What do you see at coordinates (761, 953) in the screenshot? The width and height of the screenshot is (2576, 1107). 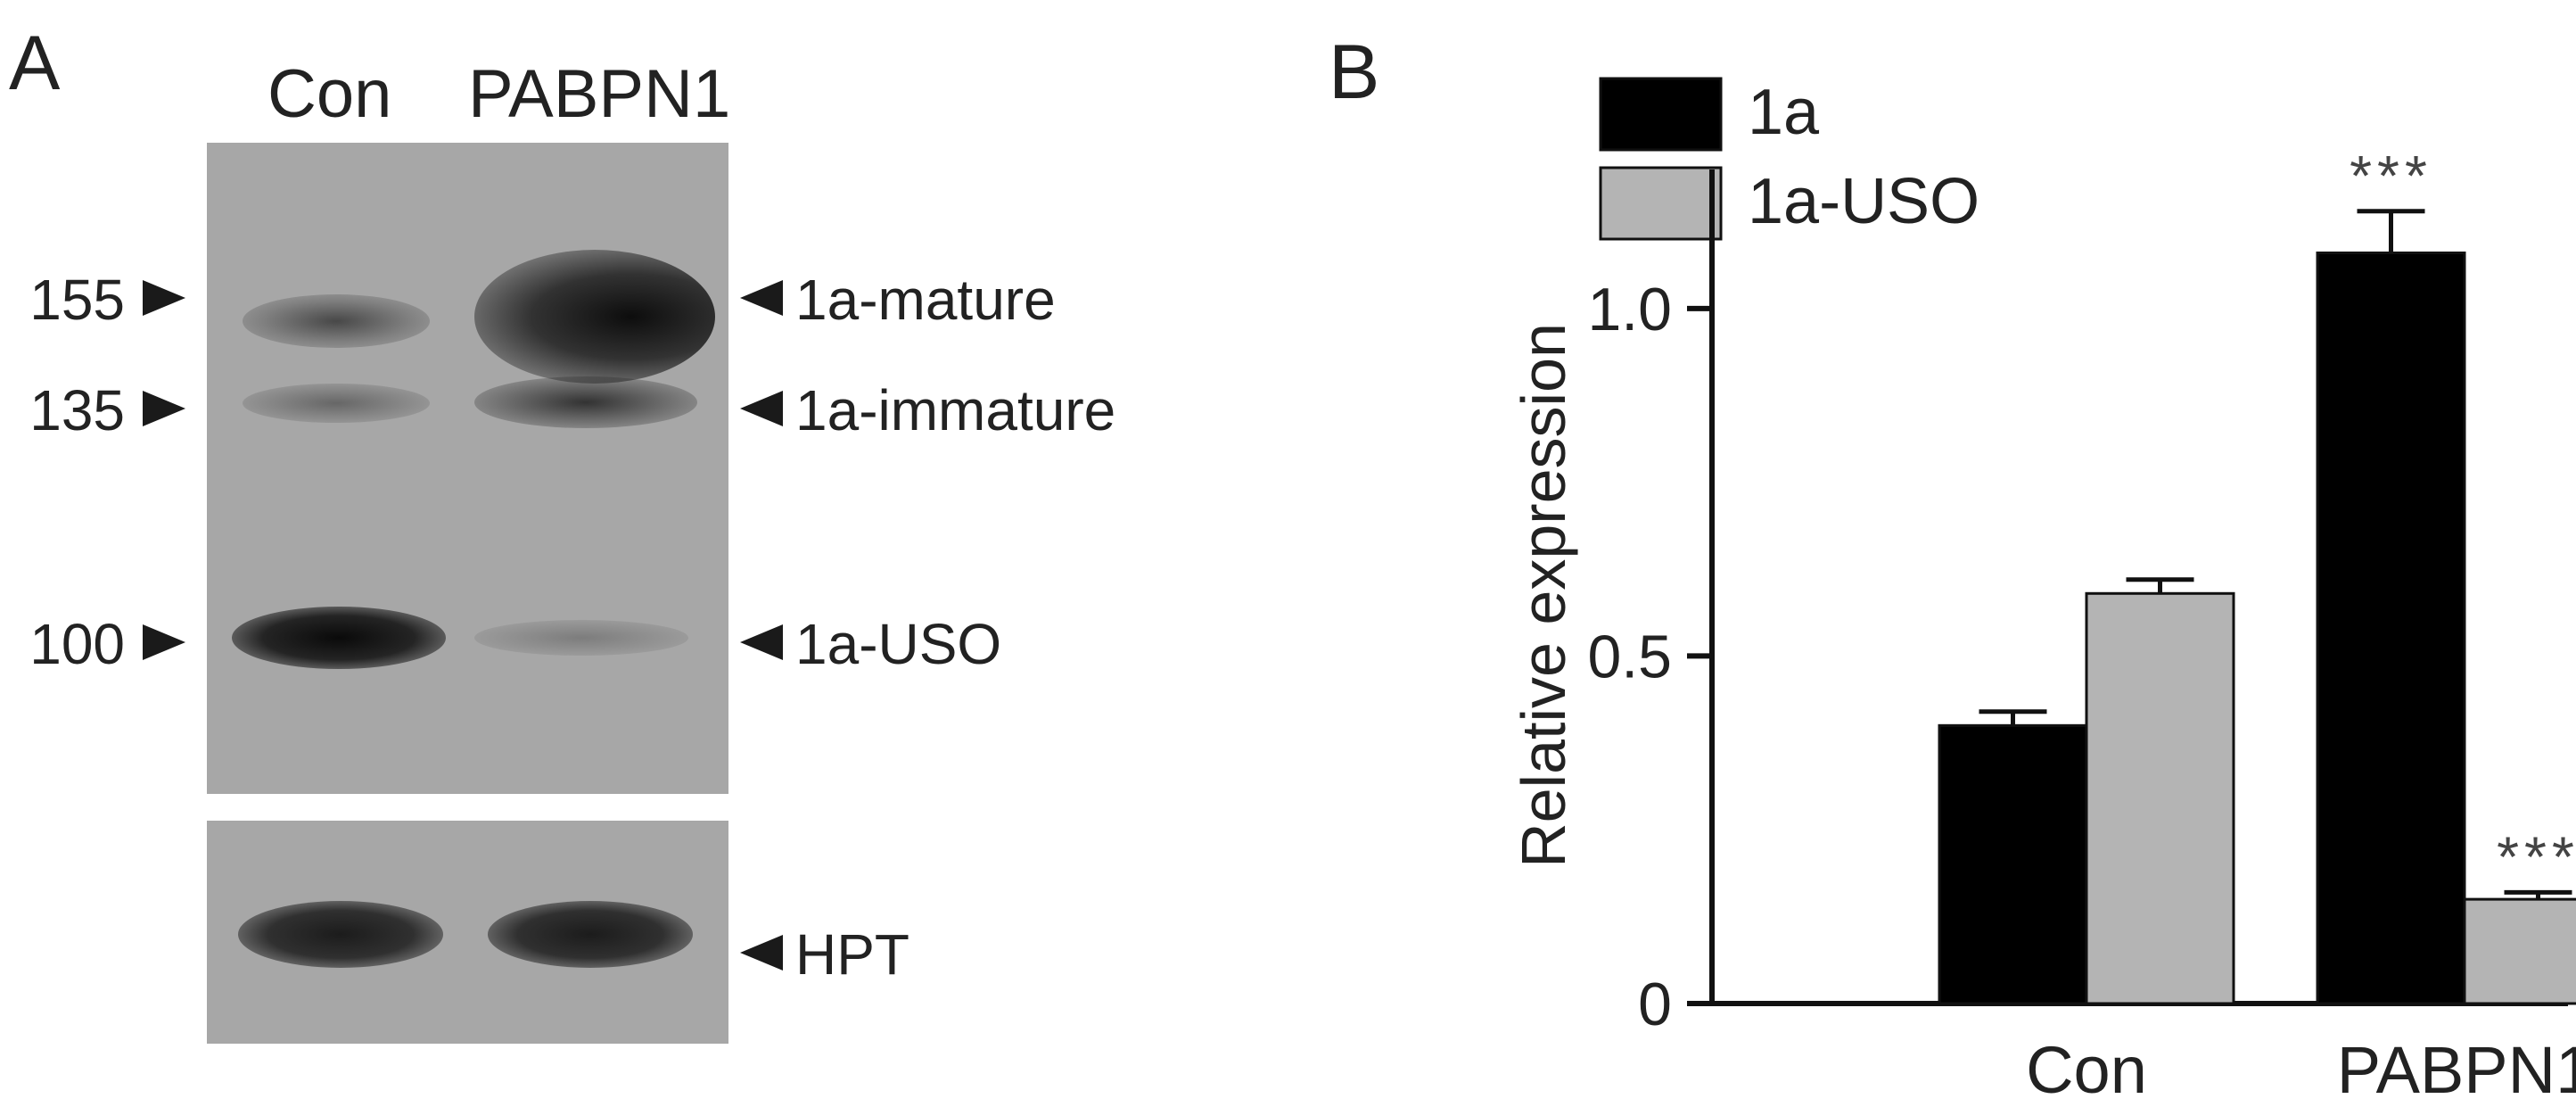 I see `band-hpt-arrow-icon` at bounding box center [761, 953].